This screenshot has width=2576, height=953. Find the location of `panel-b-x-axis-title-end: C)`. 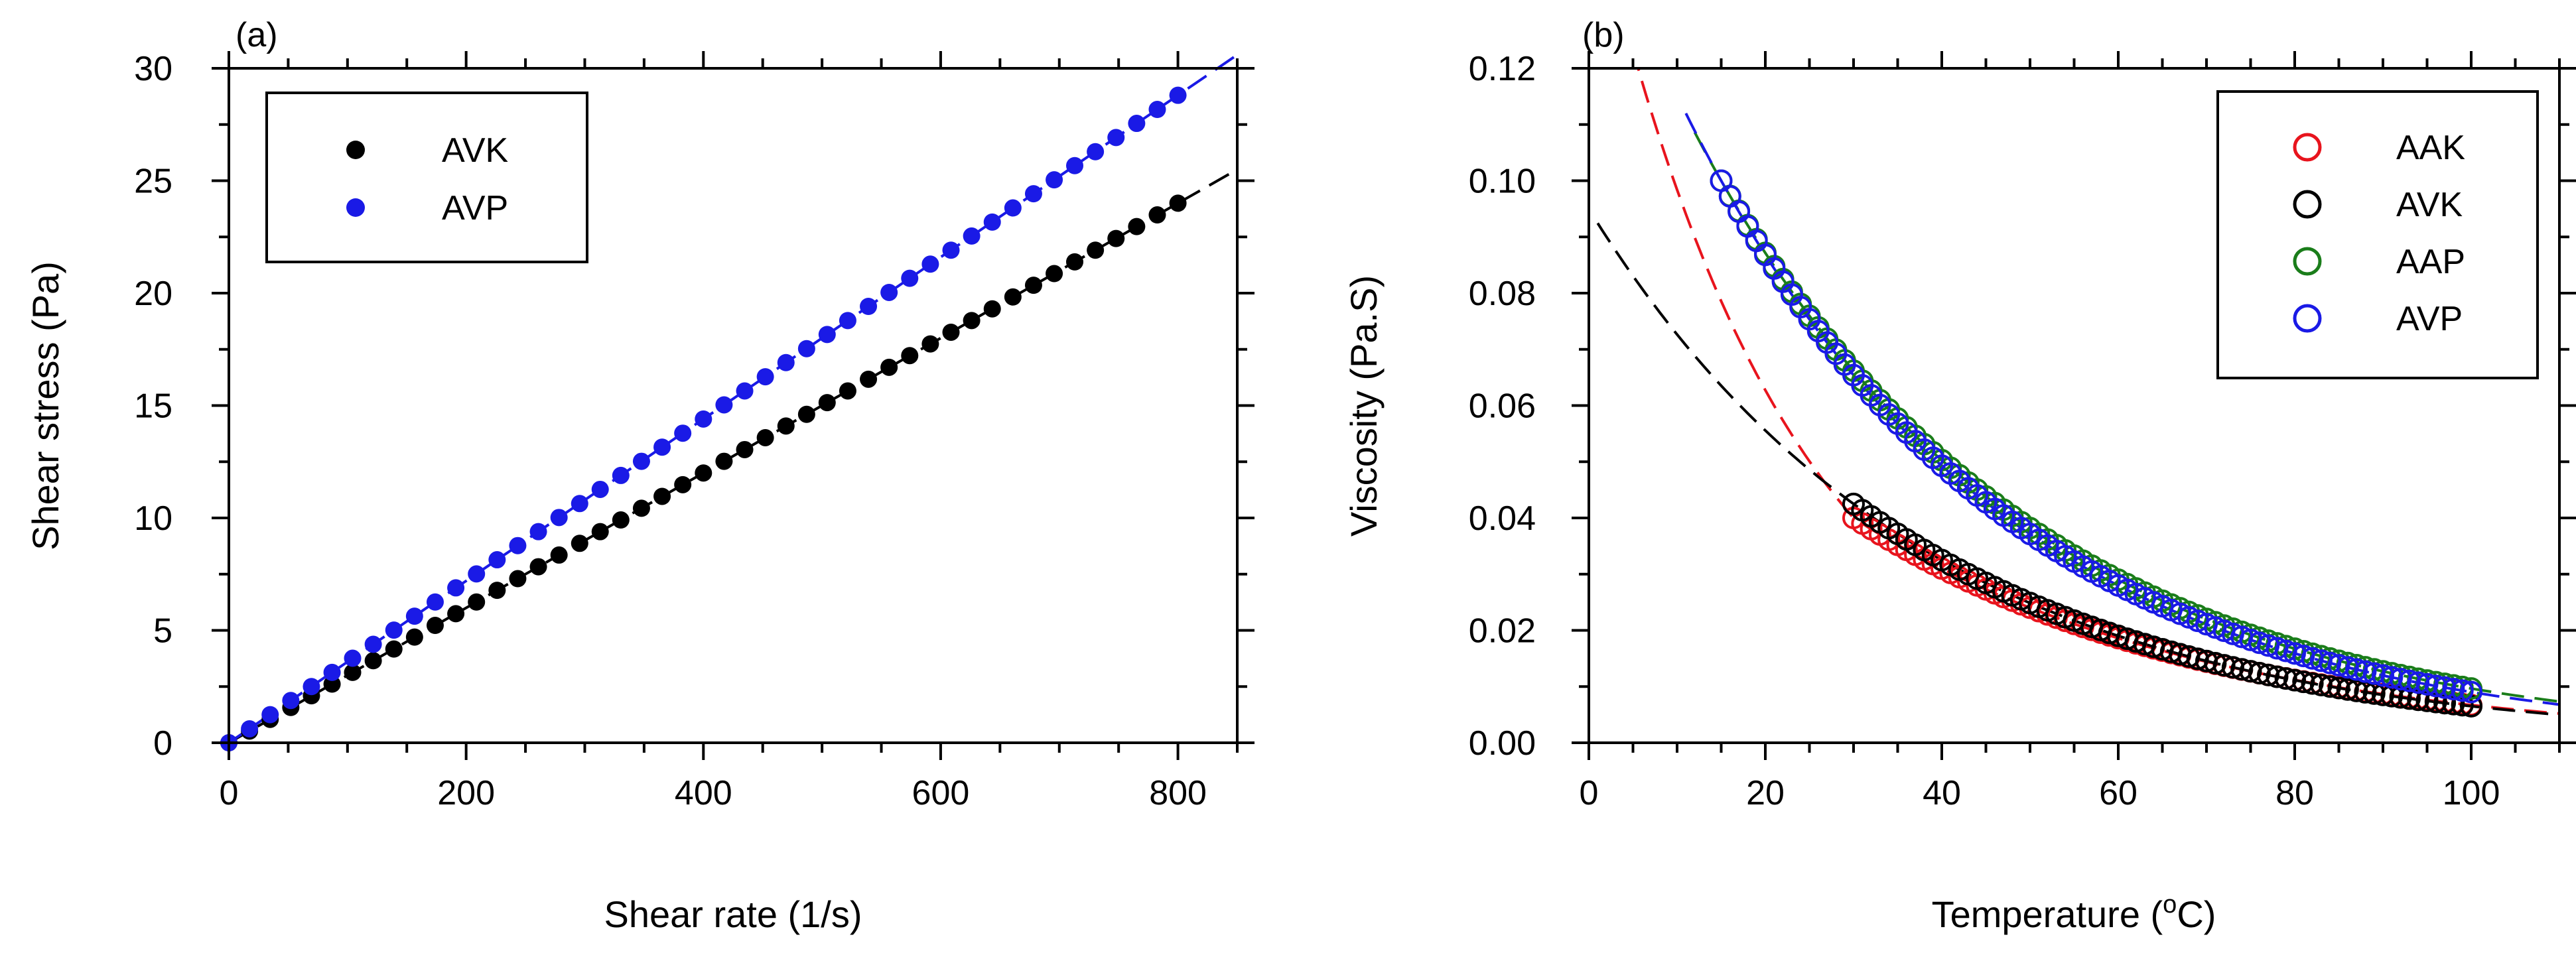

panel-b-x-axis-title-end: C) is located at coordinates (2196, 914).